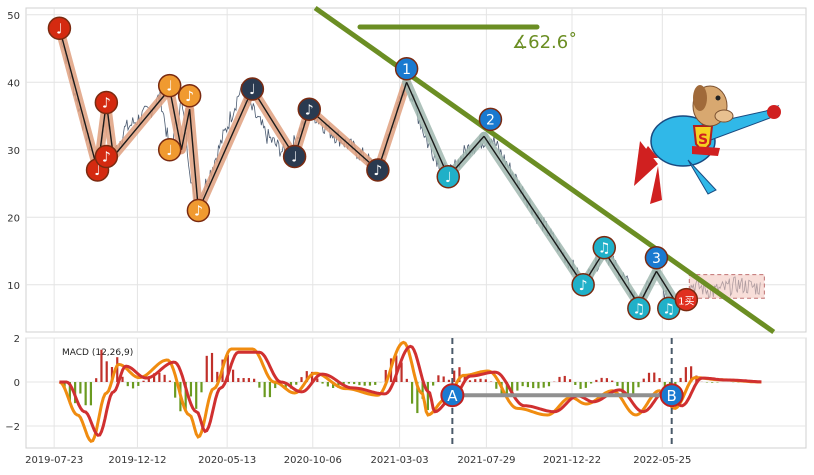 The image size is (814, 475). What do you see at coordinates (406, 70) in the screenshot?
I see `wave-marker-label: 1` at bounding box center [406, 70].